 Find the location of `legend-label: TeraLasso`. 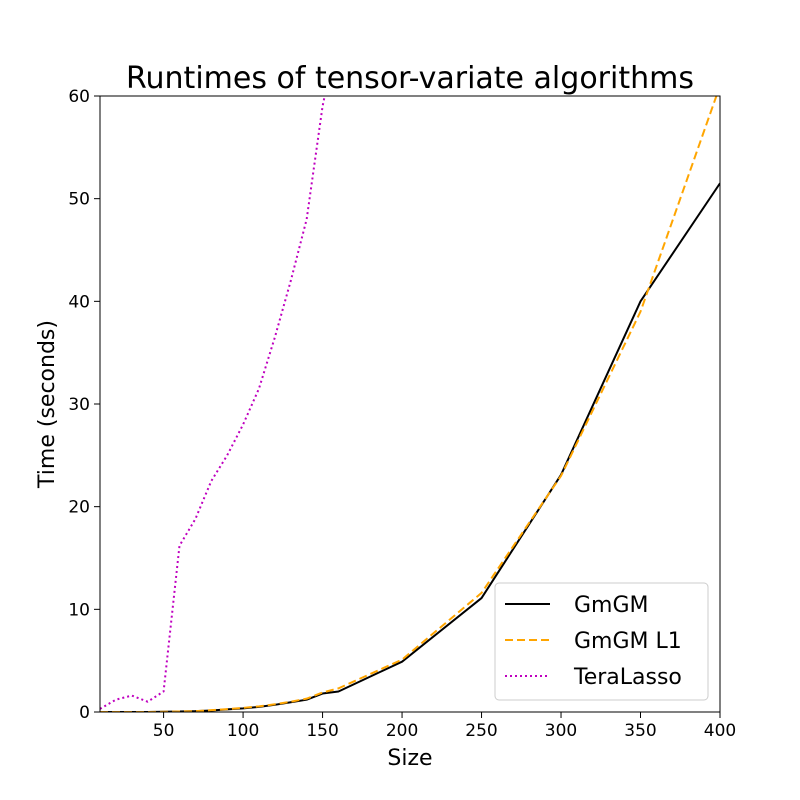

legend-label: TeraLasso is located at coordinates (627, 677).